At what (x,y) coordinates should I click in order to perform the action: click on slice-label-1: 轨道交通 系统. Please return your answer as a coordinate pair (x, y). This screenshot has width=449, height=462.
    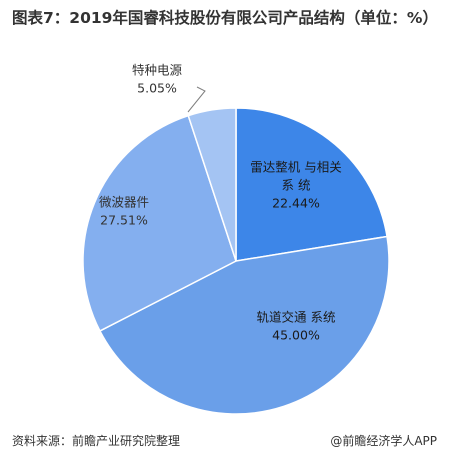
    Looking at the image, I should click on (296, 317).